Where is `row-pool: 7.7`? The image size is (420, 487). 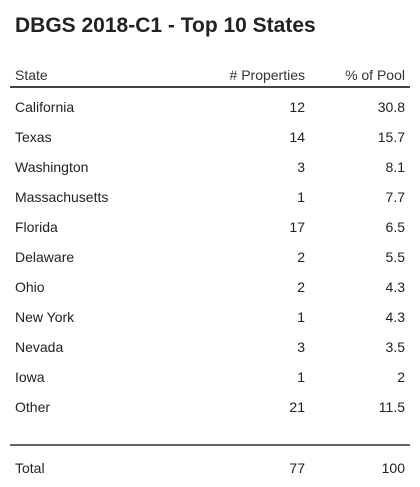 row-pool: 7.7 is located at coordinates (395, 197).